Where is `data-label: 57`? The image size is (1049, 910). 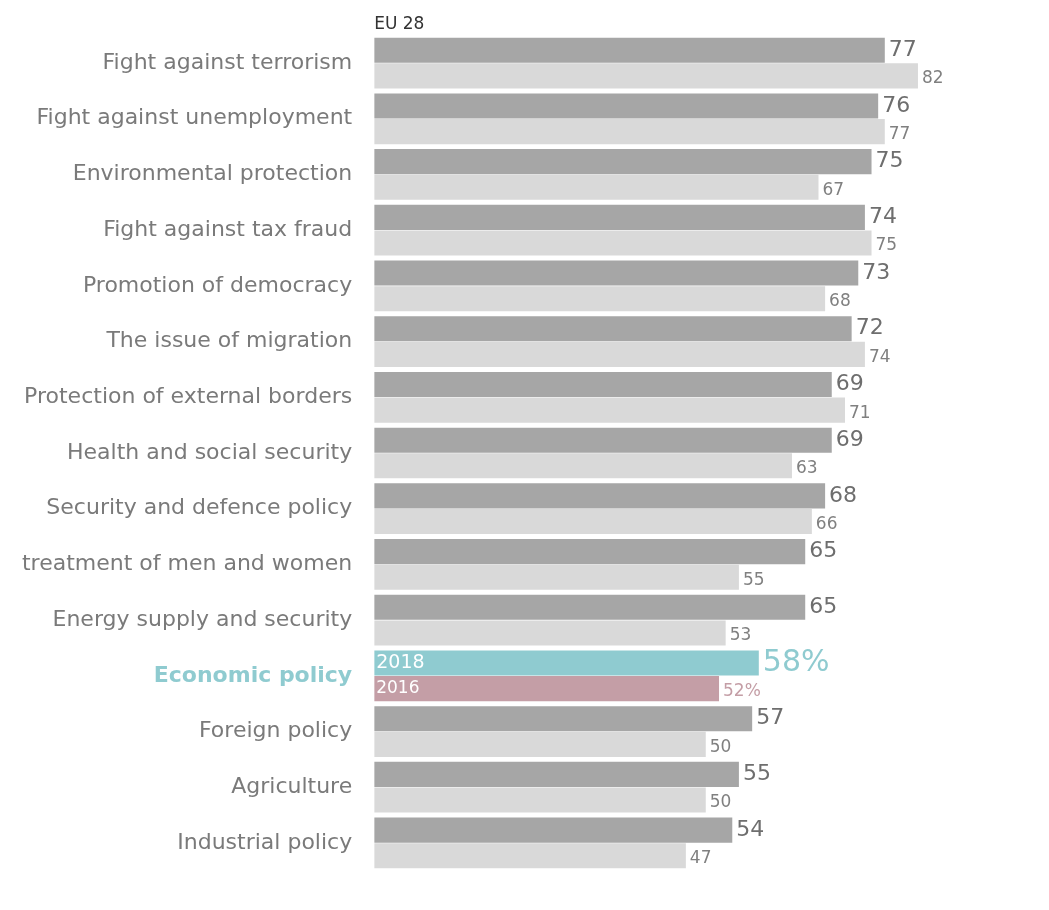
data-label: 57 is located at coordinates (770, 717).